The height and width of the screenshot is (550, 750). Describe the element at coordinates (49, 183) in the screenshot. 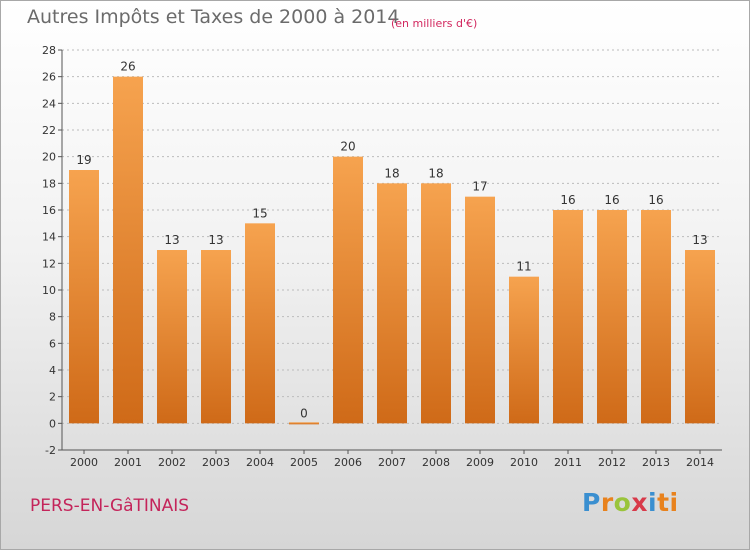

I see `y-tick-label: 18` at that location.